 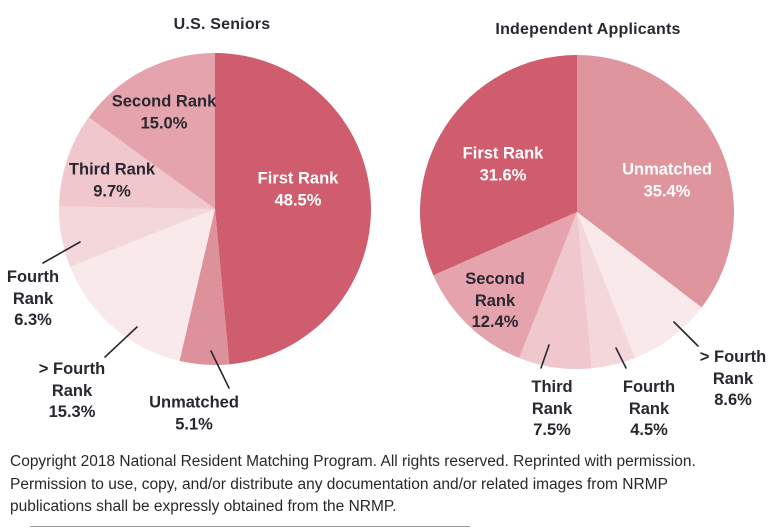 What do you see at coordinates (545, 356) in the screenshot?
I see `callout-line-ia-third-rank` at bounding box center [545, 356].